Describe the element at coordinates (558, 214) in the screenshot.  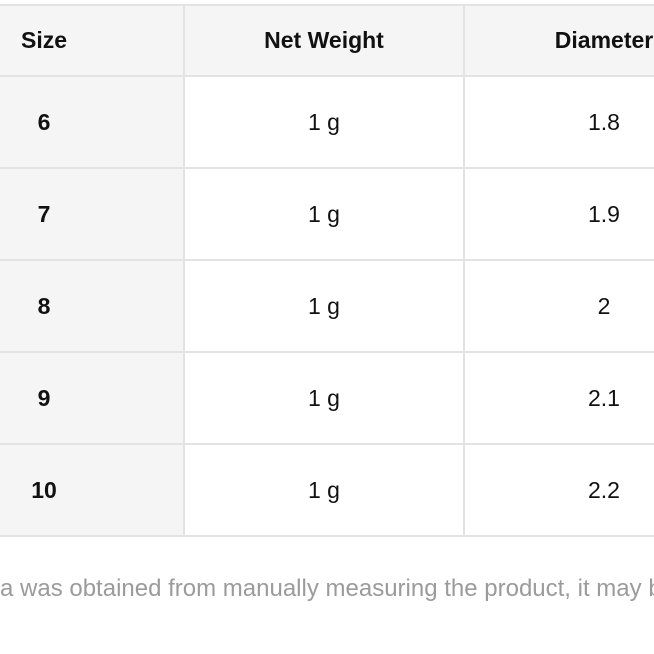
I see `diameter-cell: 1.9` at that location.